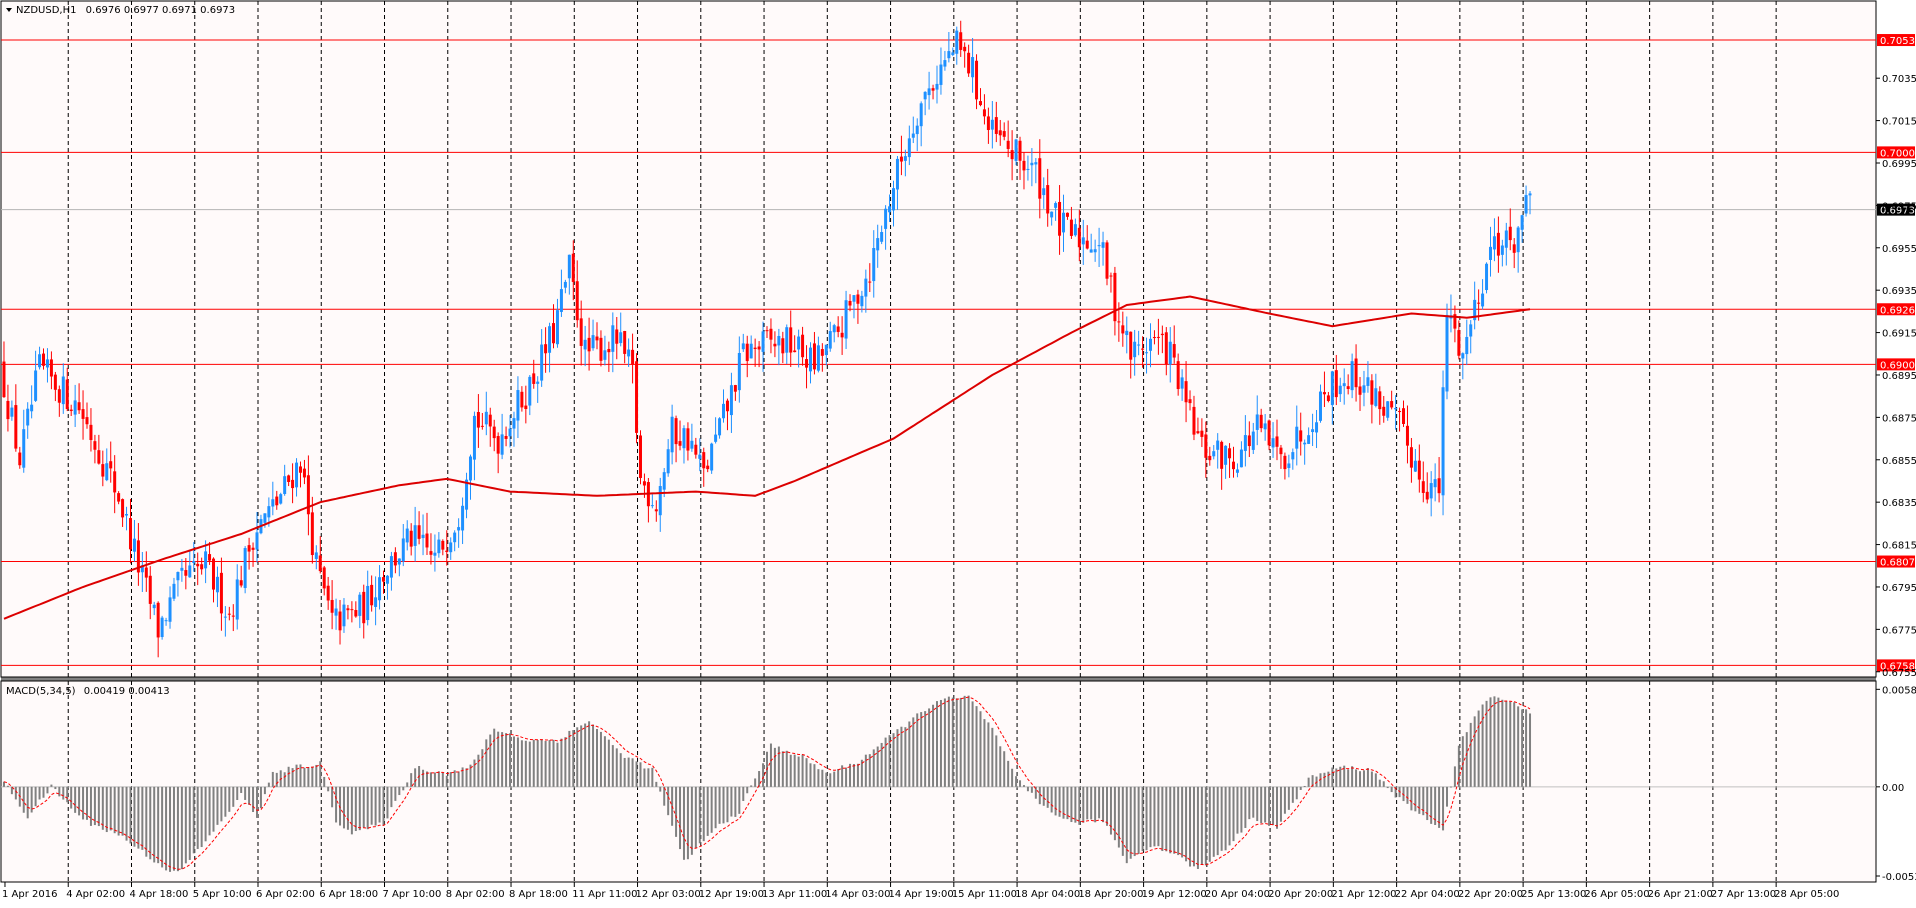  What do you see at coordinates (9, 10) in the screenshot?
I see `dropdown-triangle-icon` at bounding box center [9, 10].